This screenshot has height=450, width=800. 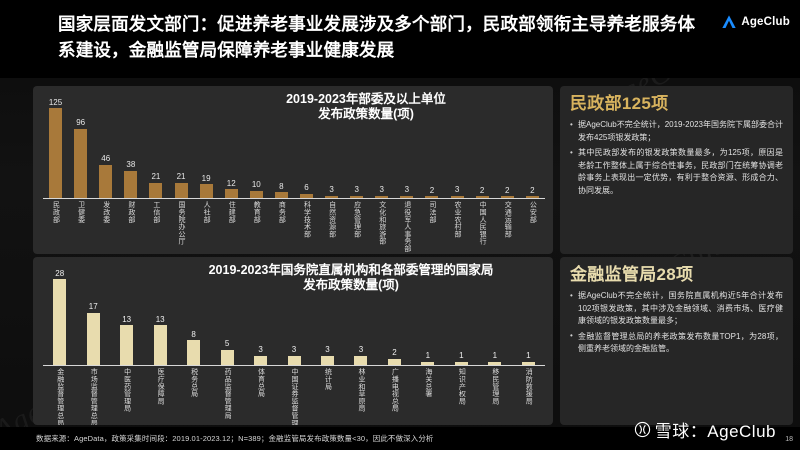 I want to click on side-panel-1-heading: 民政部125项, so click(x=619, y=103).